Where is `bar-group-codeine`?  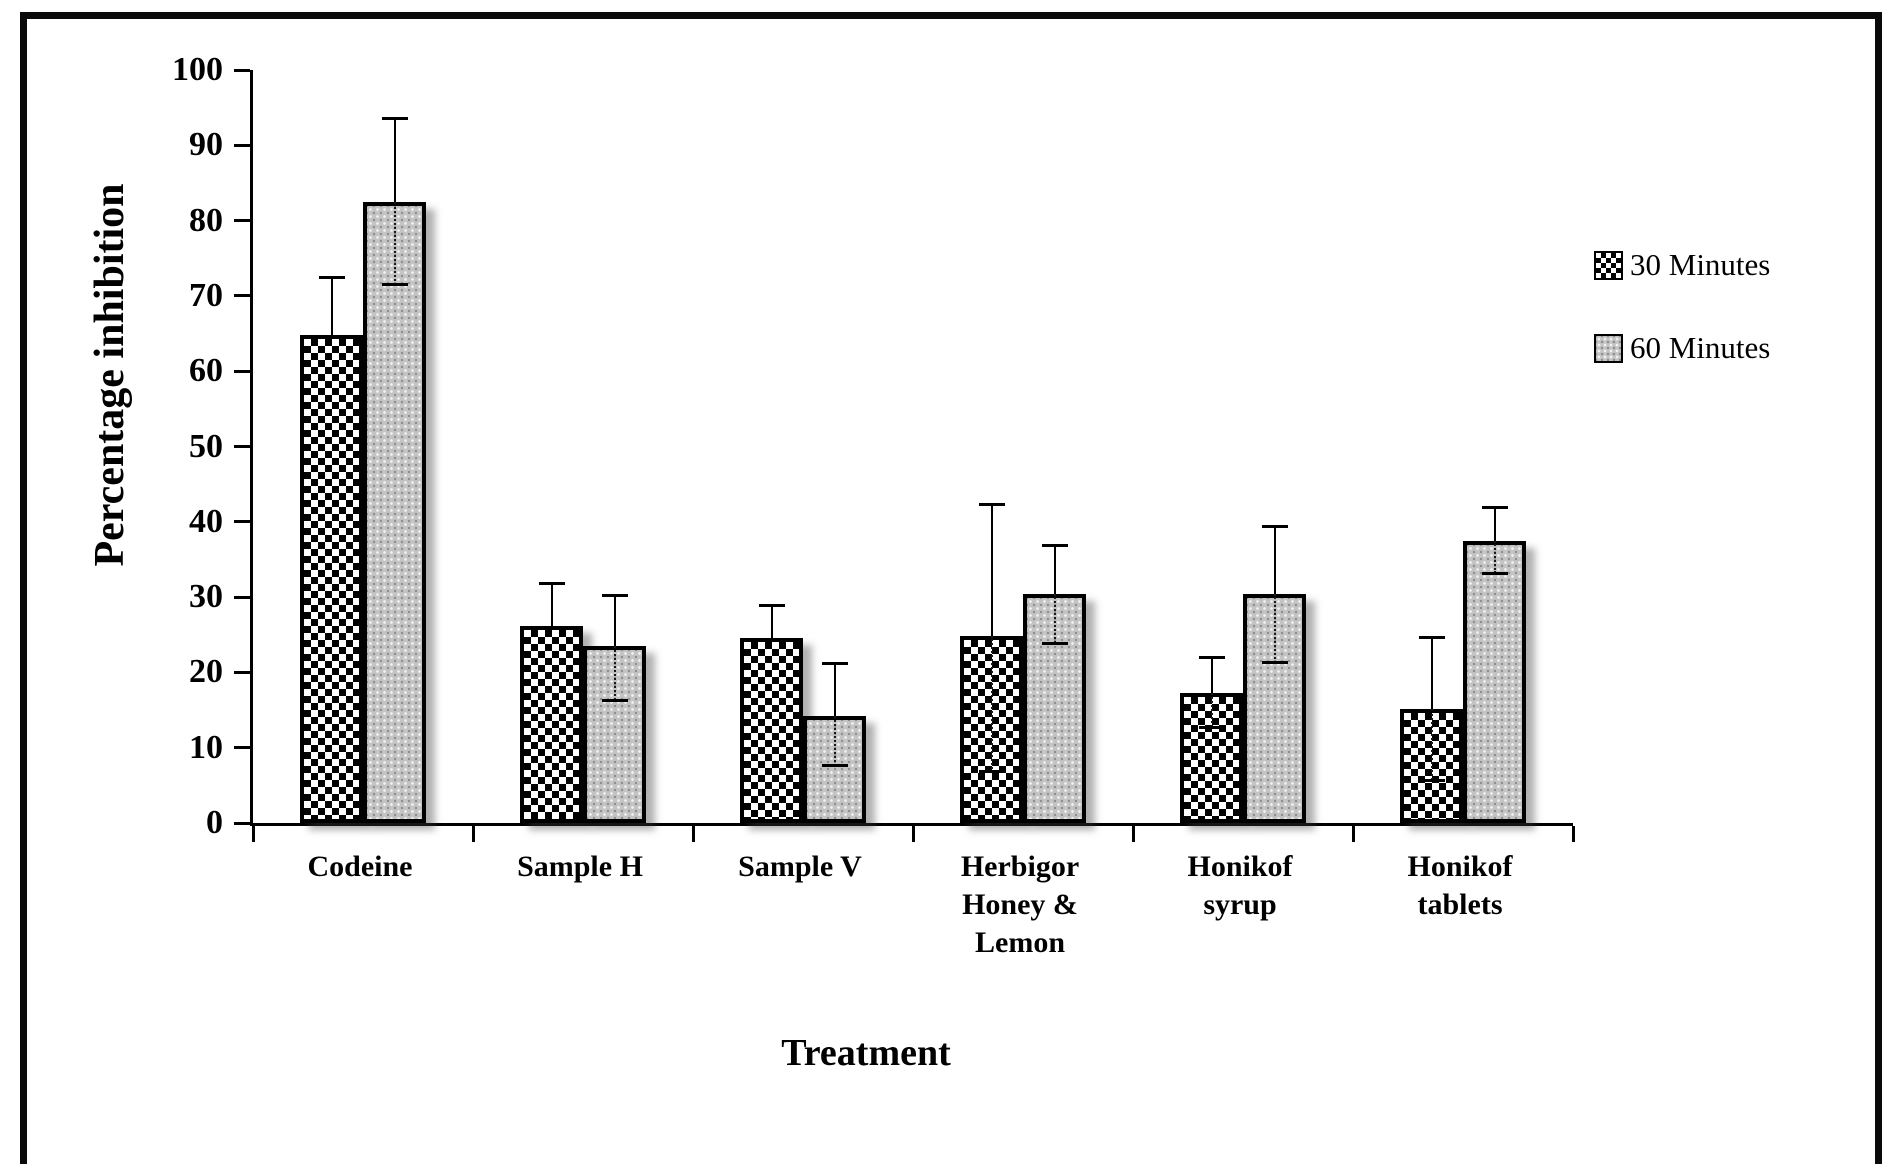 bar-group-codeine is located at coordinates (363, 446).